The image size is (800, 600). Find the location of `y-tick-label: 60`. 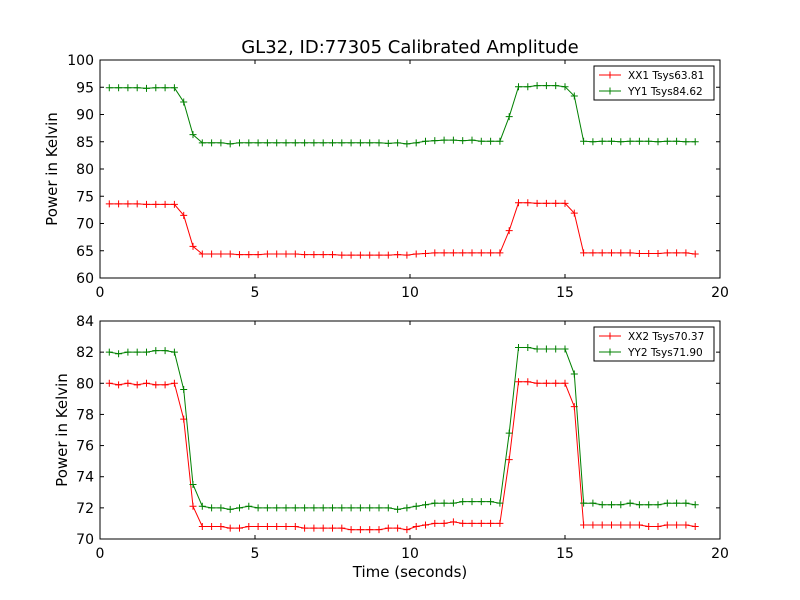

y-tick-label: 60 is located at coordinates (85, 279).